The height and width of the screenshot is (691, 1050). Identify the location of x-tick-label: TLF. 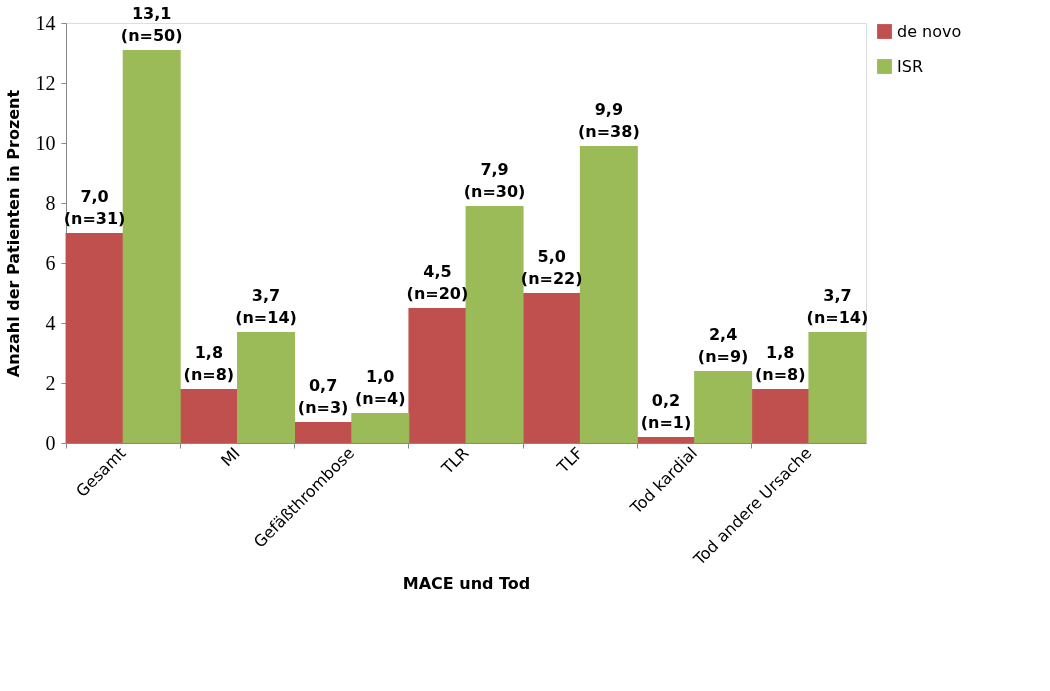
(569, 460).